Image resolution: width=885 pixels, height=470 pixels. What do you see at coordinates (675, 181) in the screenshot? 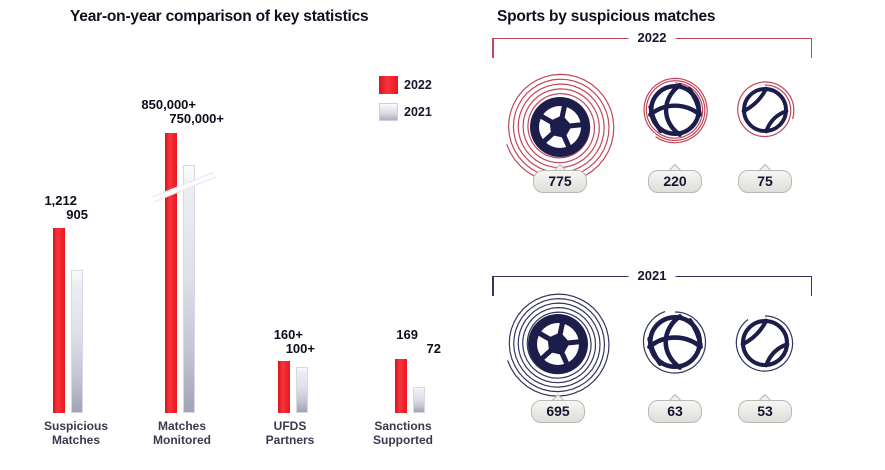
I see `value-badge-basketball-2022: 220` at bounding box center [675, 181].